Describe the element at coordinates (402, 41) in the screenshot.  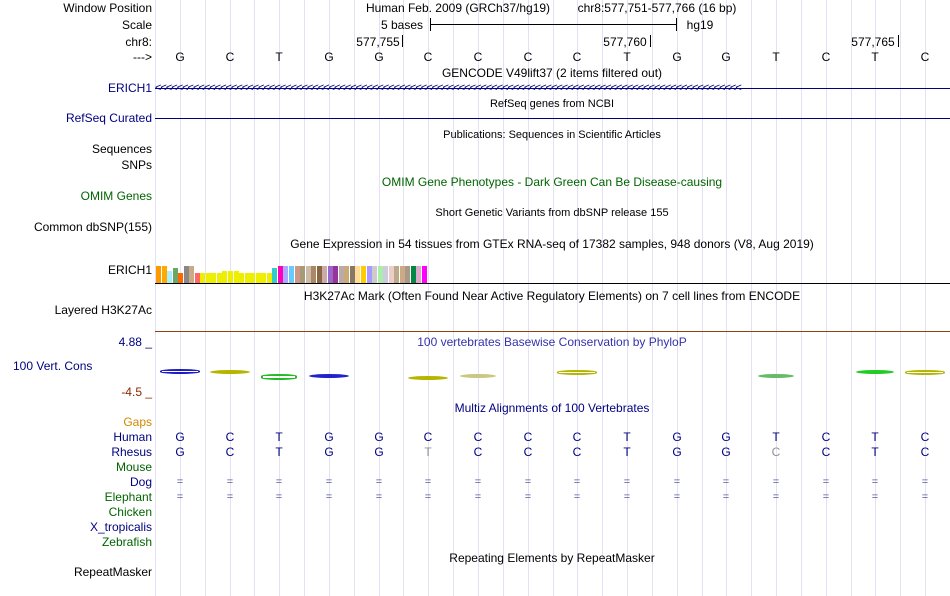
I see `coord-1-tick` at that location.